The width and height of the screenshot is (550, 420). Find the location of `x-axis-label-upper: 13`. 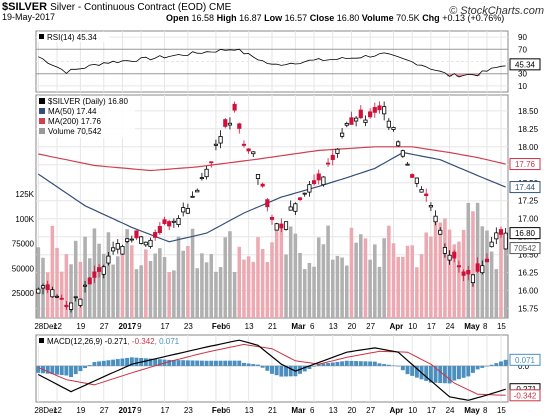

x-axis-label-upper: 13 is located at coordinates (249, 326).